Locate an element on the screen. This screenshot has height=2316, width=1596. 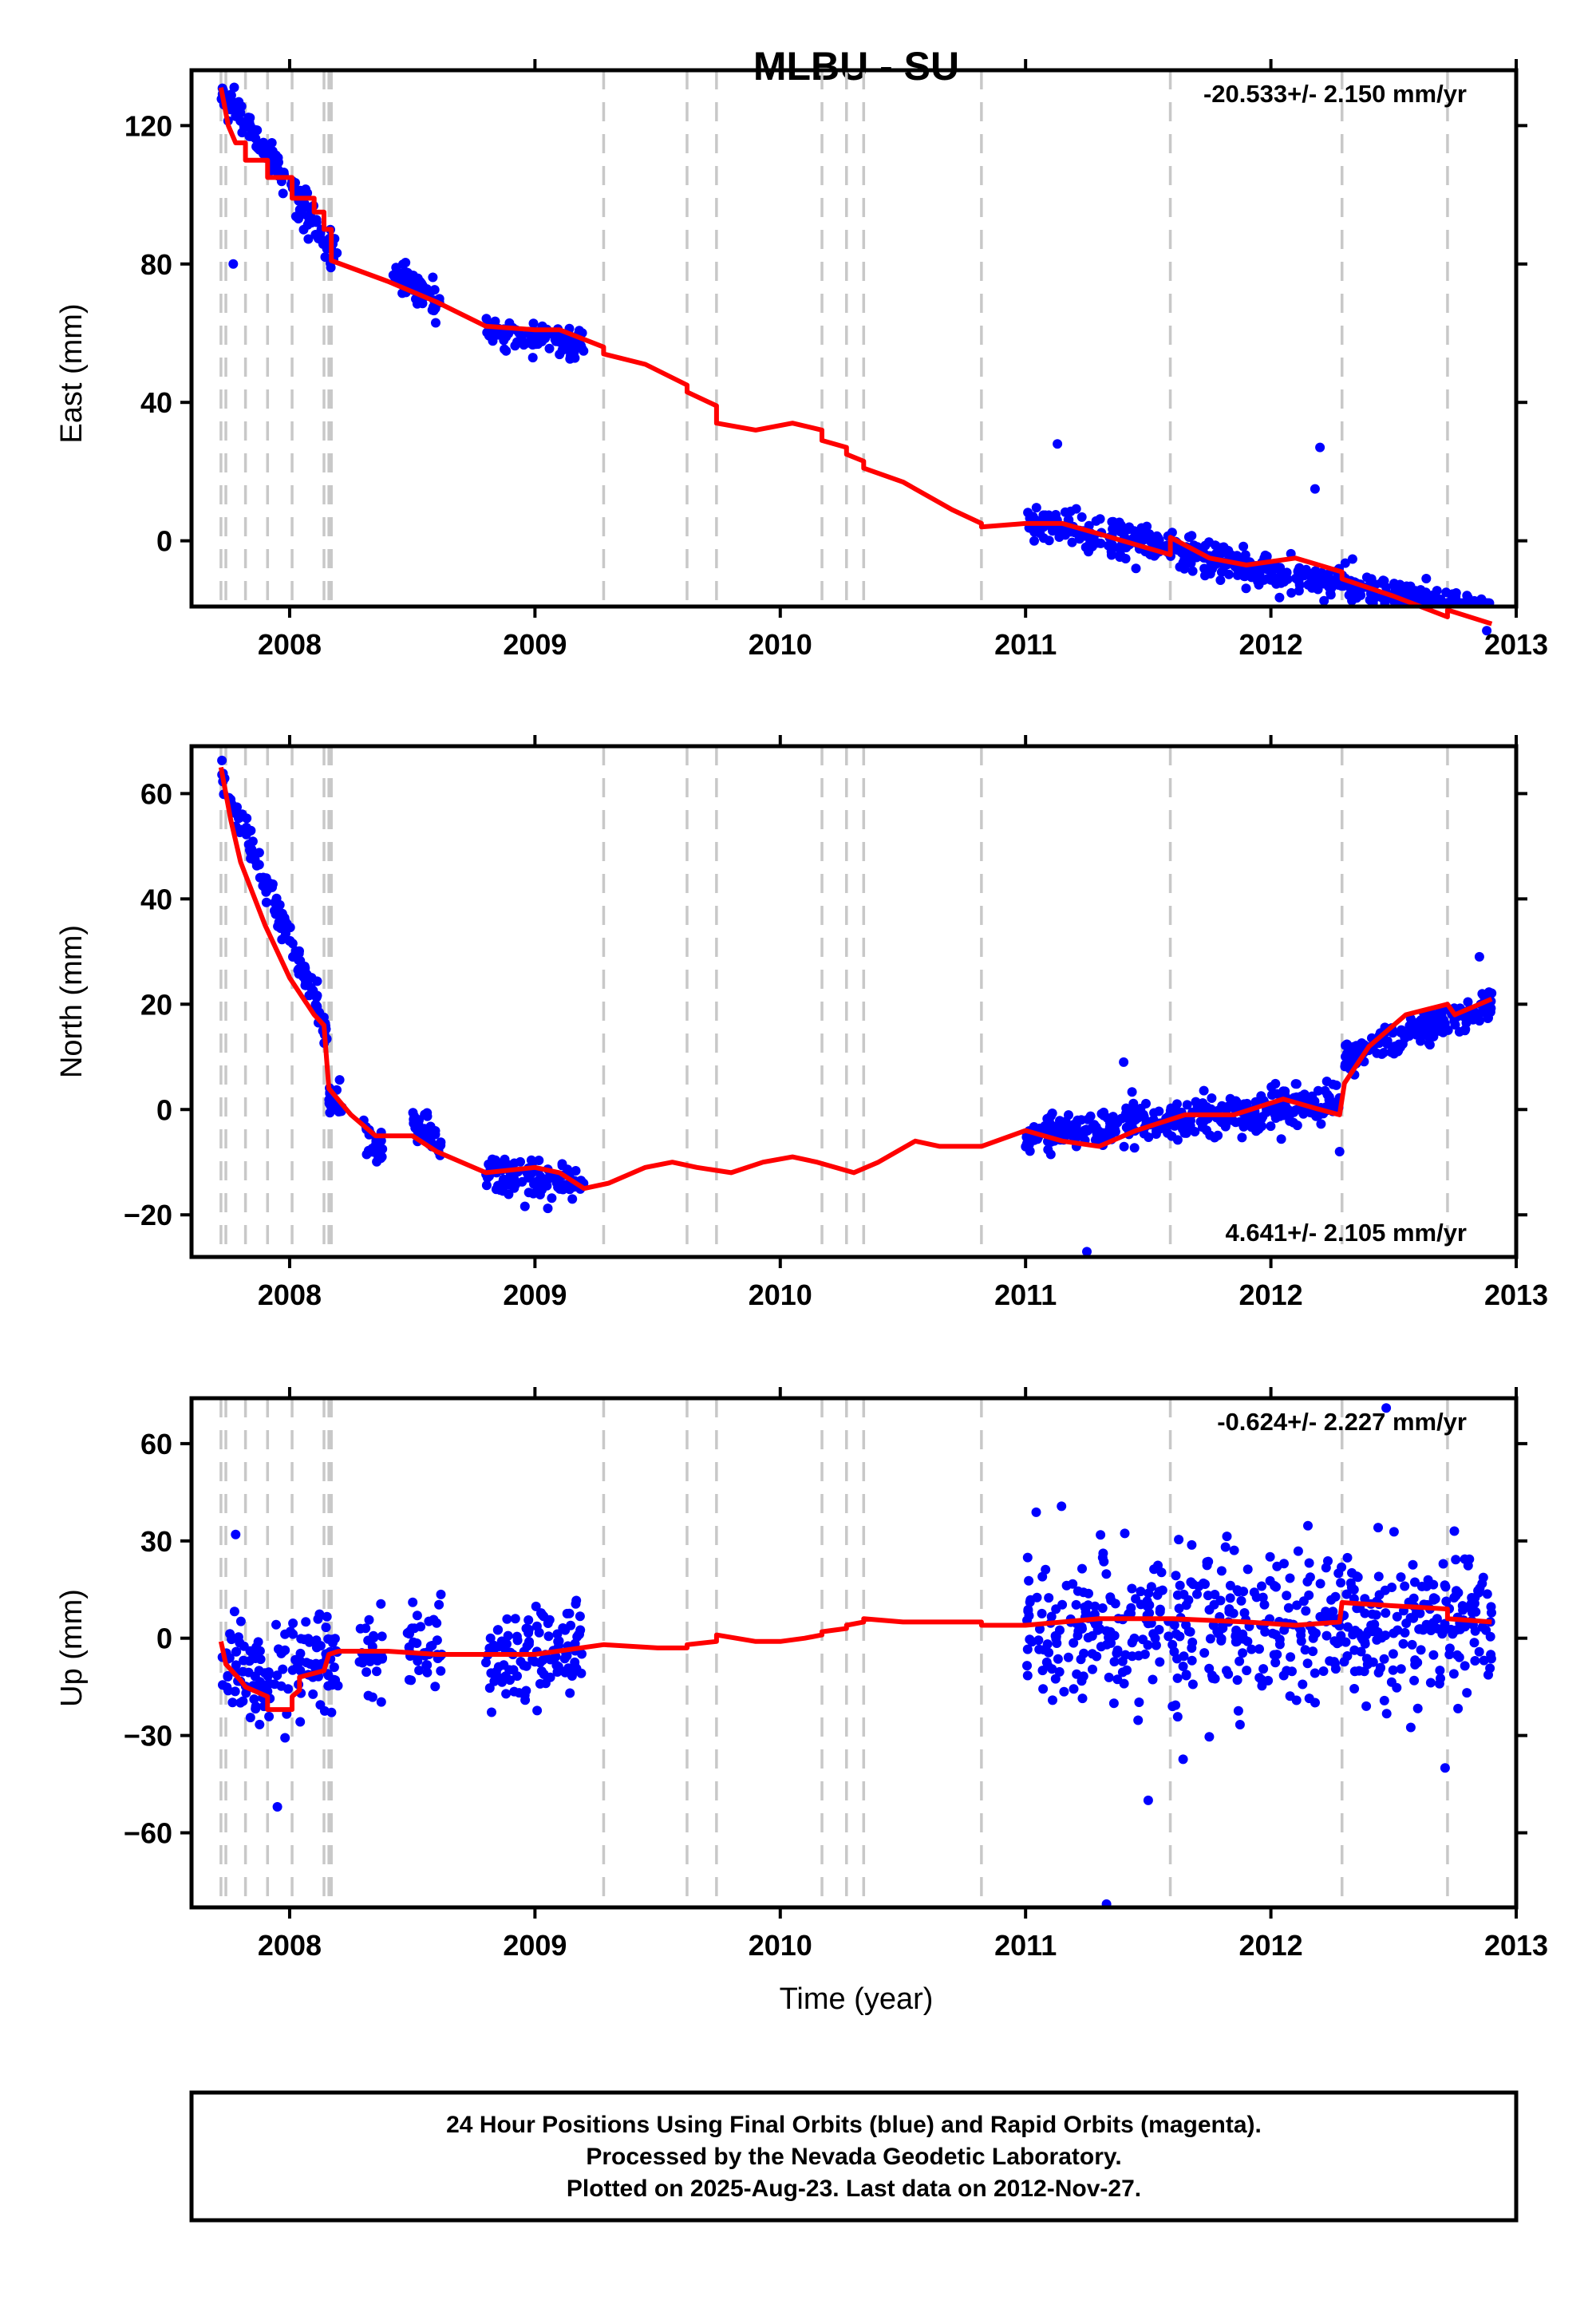
up-xtick-label-5: 2013 is located at coordinates (1516, 1945).